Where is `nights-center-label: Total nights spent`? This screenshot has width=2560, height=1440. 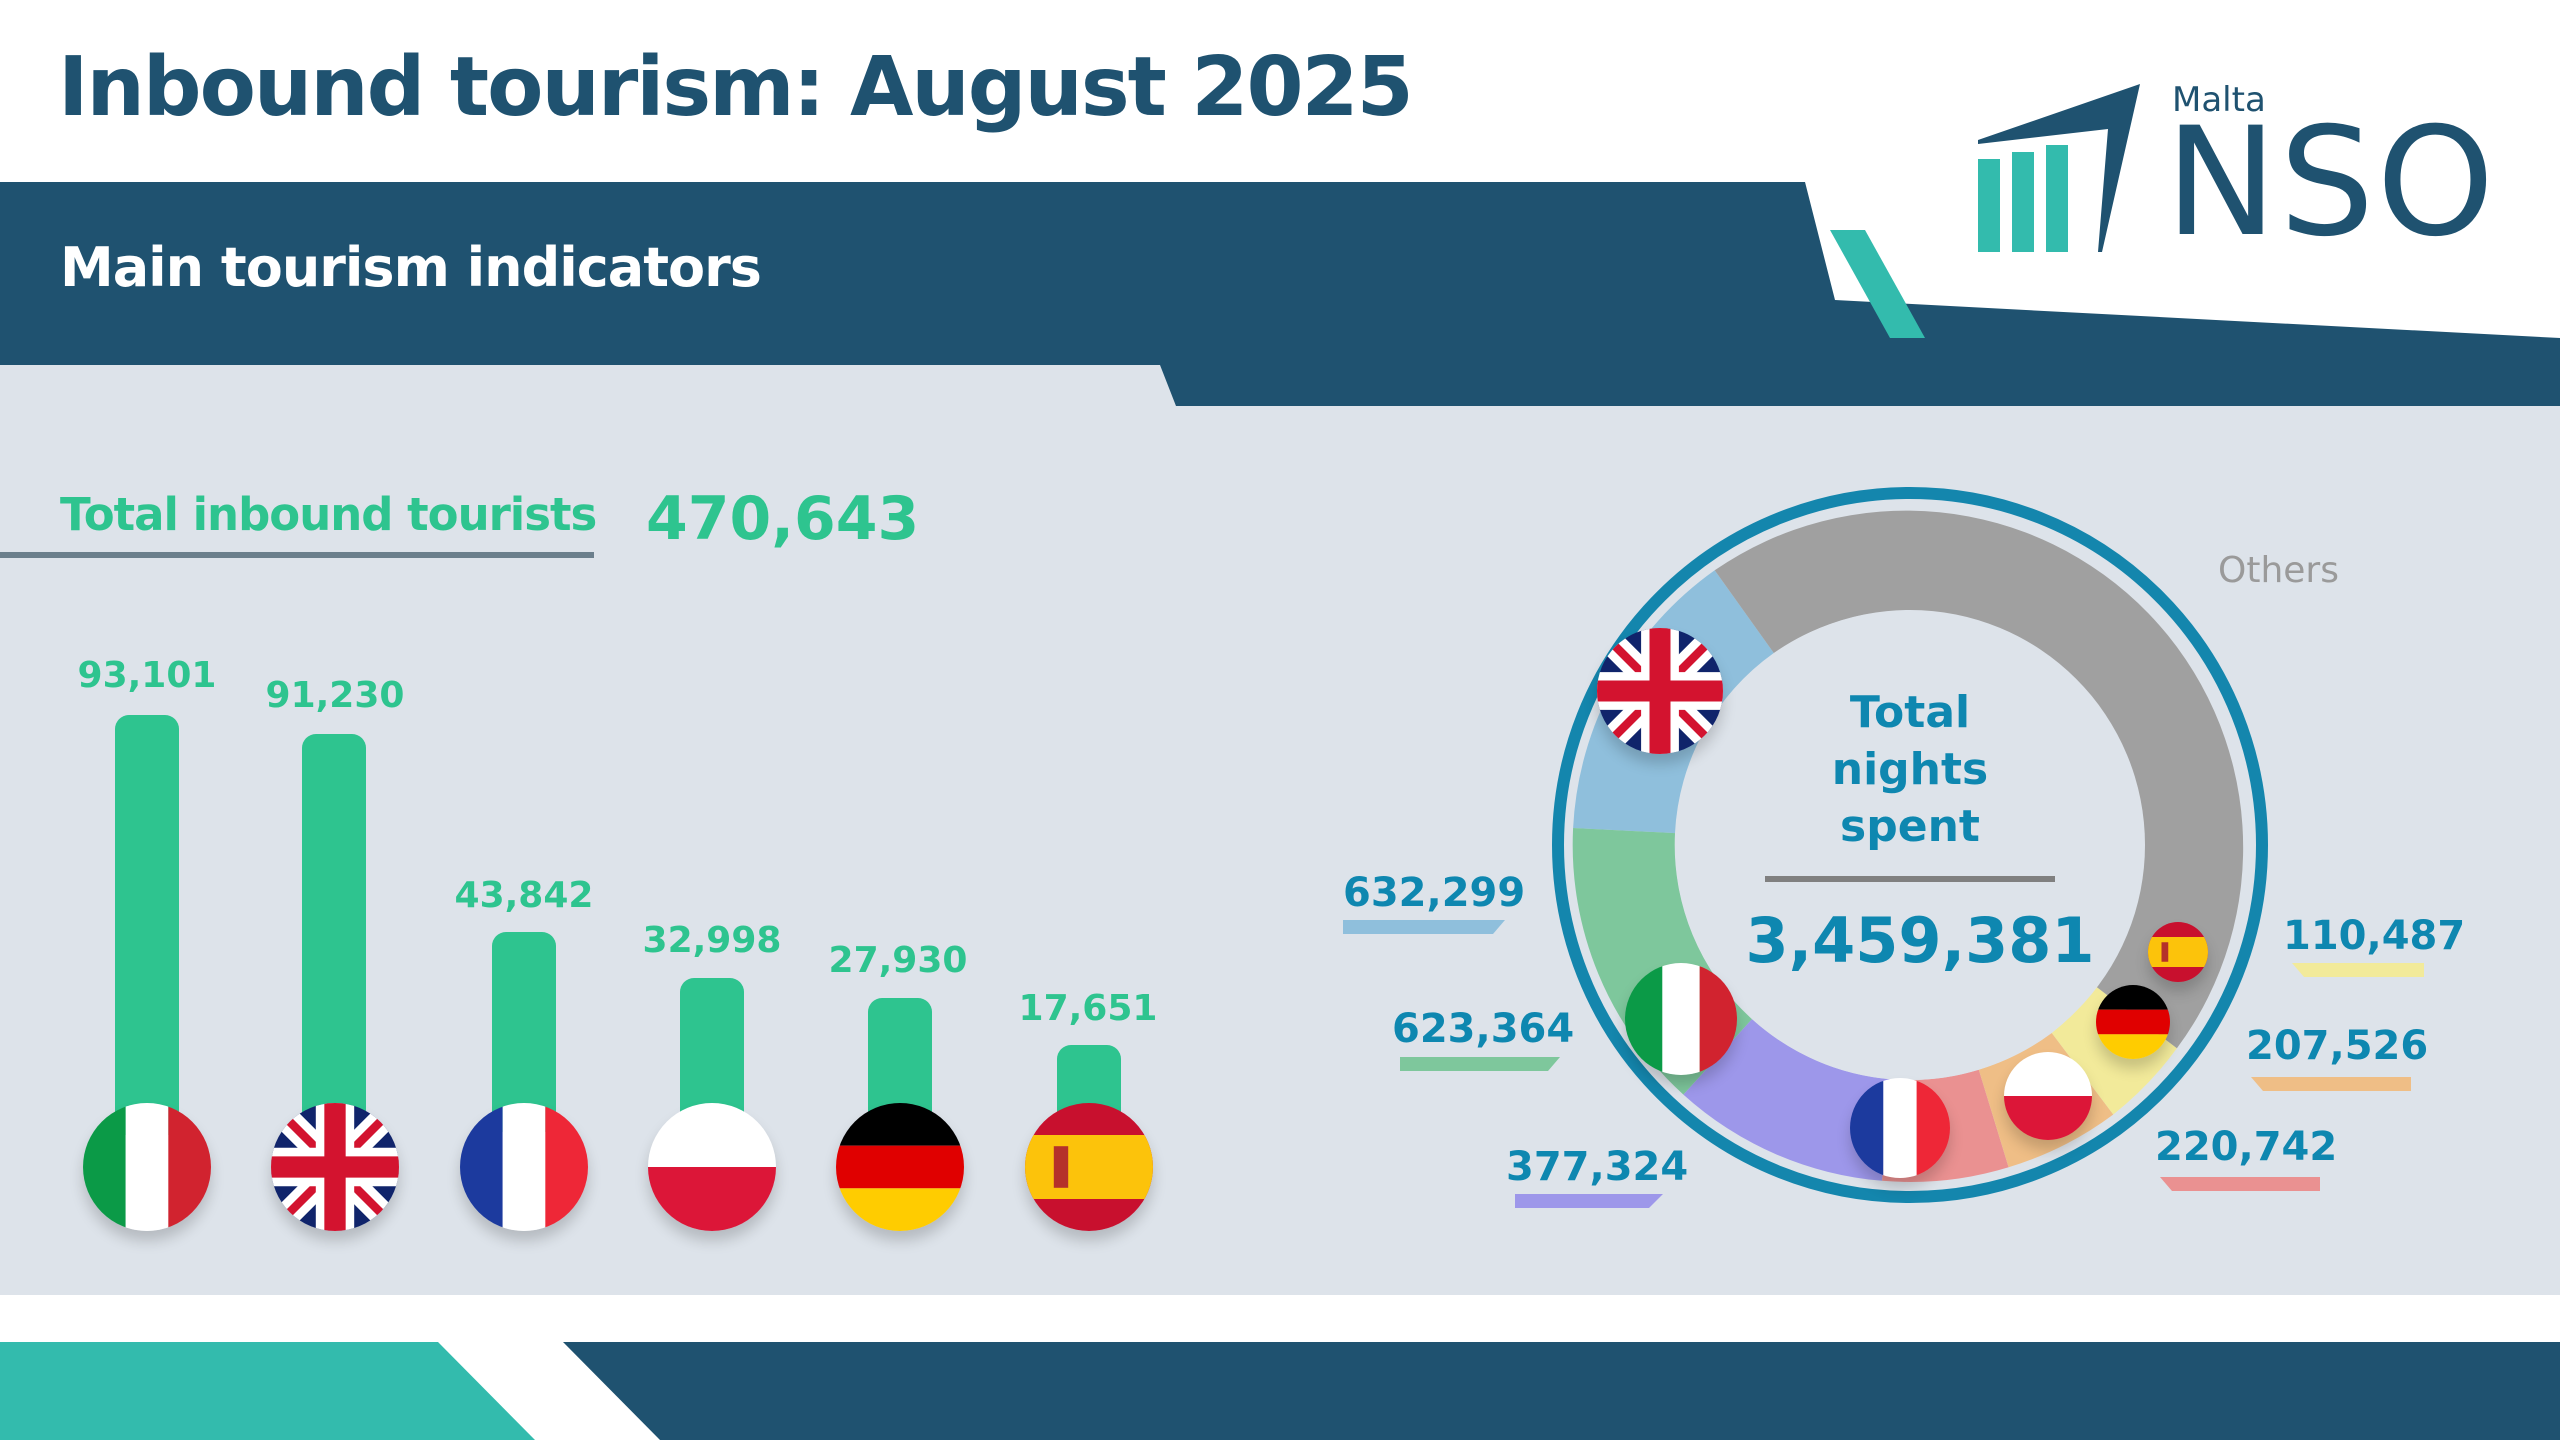 nights-center-label: Total nights spent is located at coordinates (1910, 769).